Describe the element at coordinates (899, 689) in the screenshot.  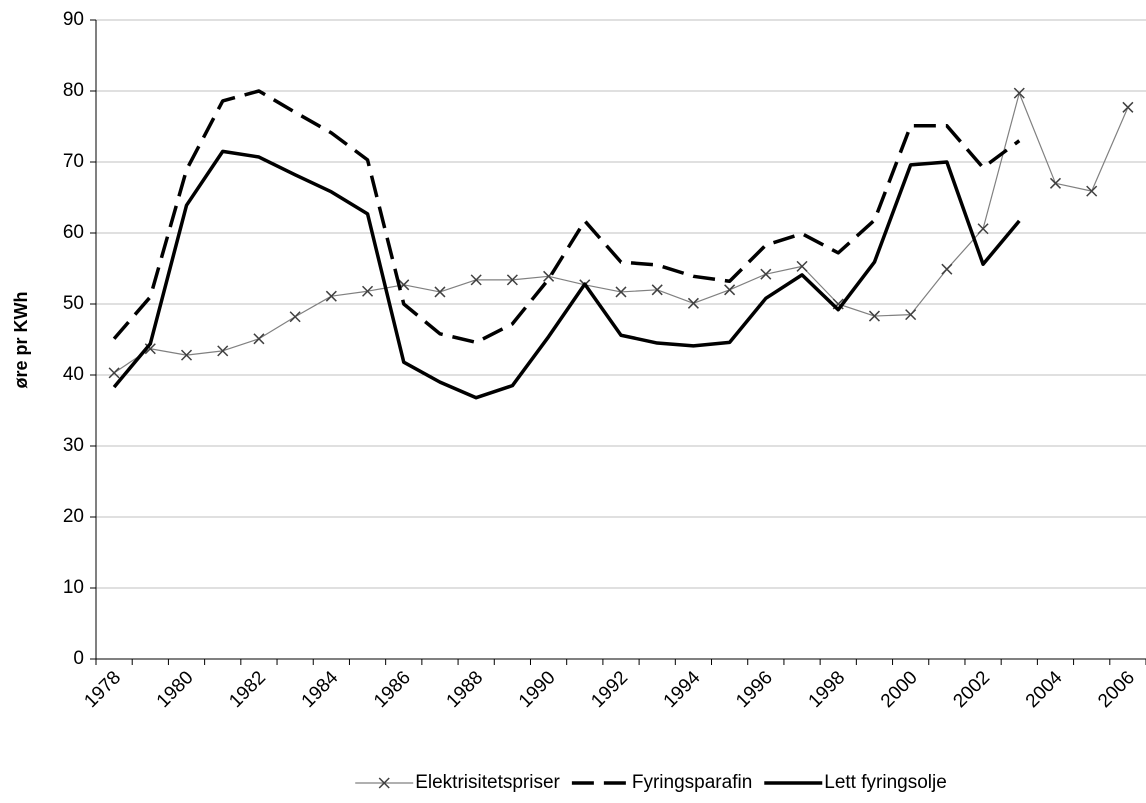
I see `x-tick-label: 2000` at that location.